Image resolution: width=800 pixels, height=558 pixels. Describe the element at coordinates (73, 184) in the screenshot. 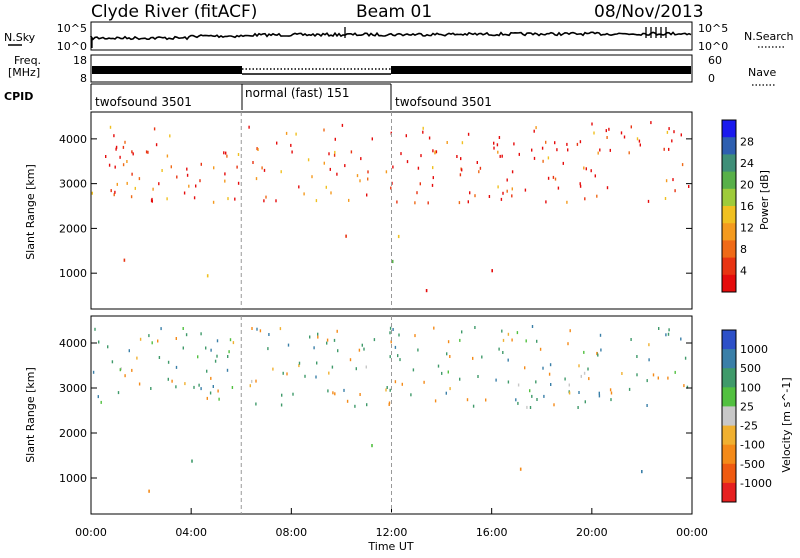

I see `power-ytick-label: 3000` at that location.